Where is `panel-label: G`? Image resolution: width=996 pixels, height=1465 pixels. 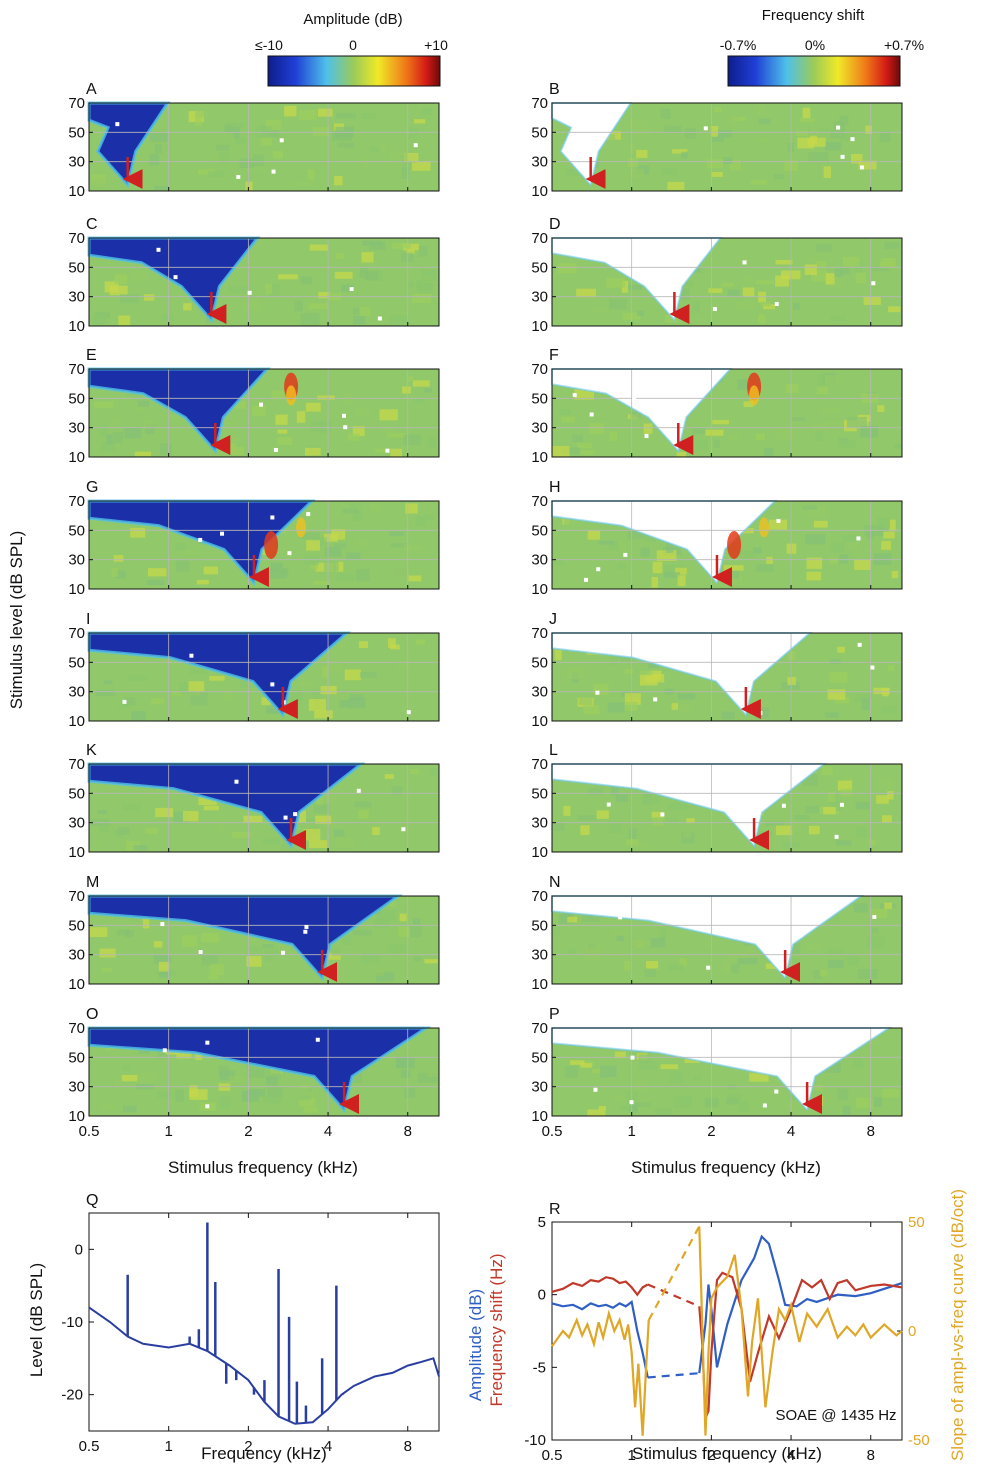 panel-label: G is located at coordinates (92, 487).